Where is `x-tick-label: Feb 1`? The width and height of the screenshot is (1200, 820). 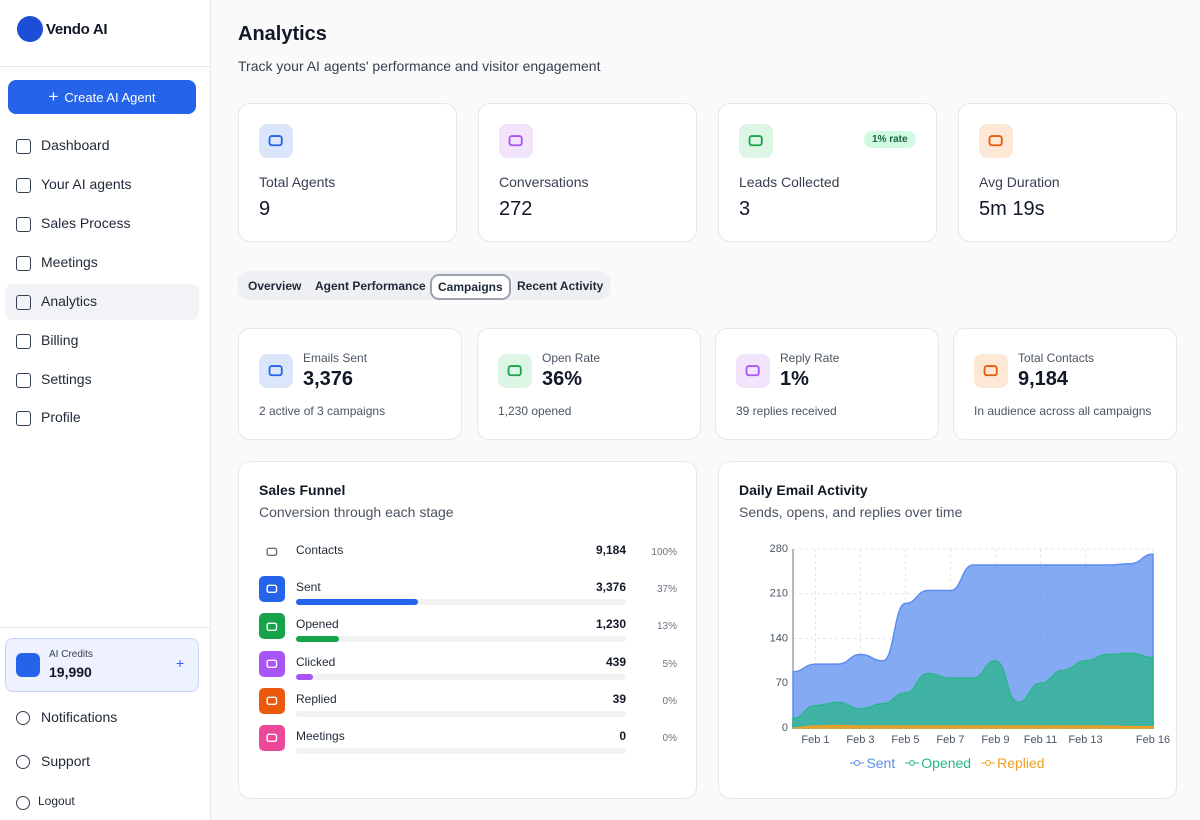
x-tick-label: Feb 1 is located at coordinates (815, 740).